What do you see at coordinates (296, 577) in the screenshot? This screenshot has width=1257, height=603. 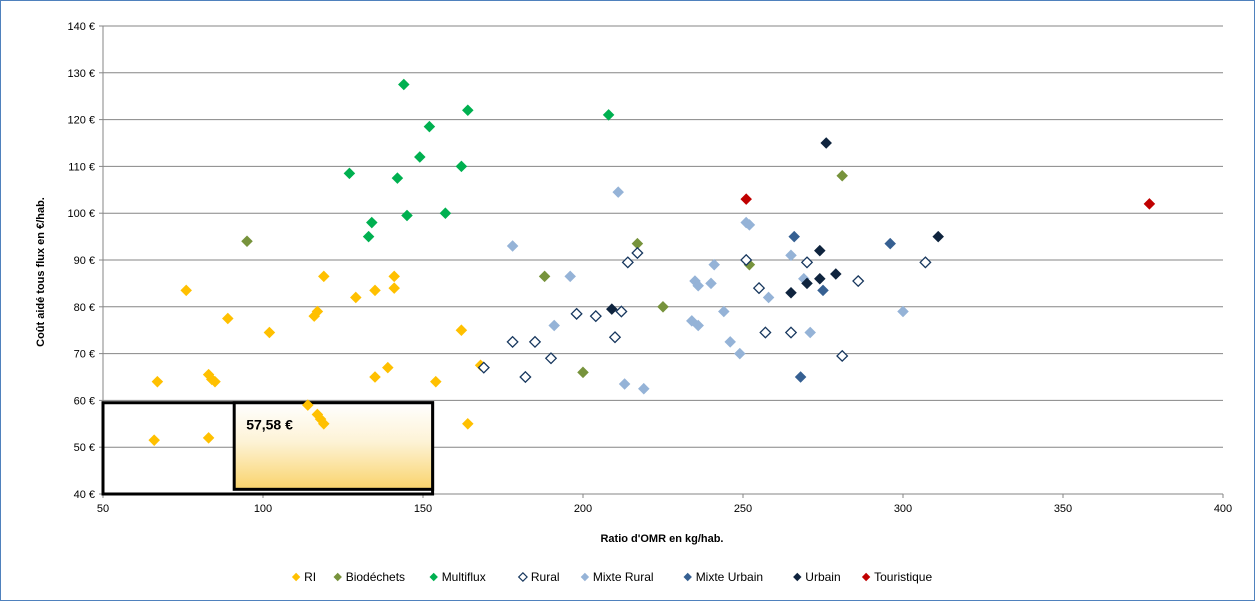 I see `legend-marker-ri` at bounding box center [296, 577].